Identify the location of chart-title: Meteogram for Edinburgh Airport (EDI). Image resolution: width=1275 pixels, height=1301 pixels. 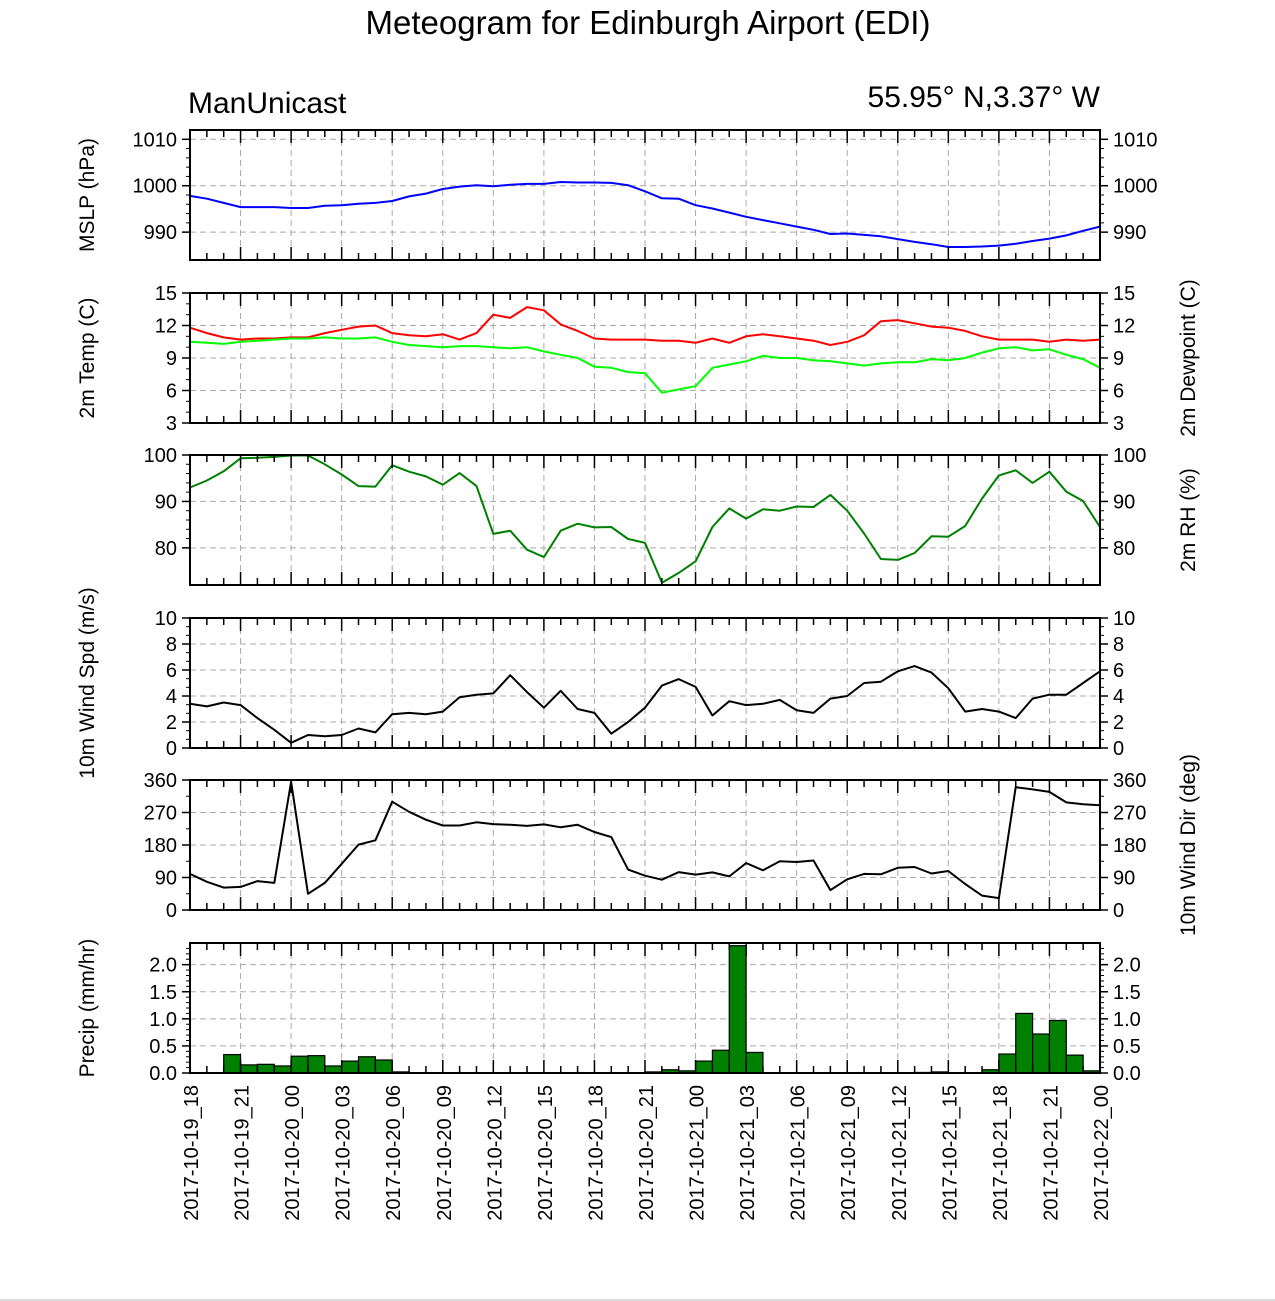
(648, 22).